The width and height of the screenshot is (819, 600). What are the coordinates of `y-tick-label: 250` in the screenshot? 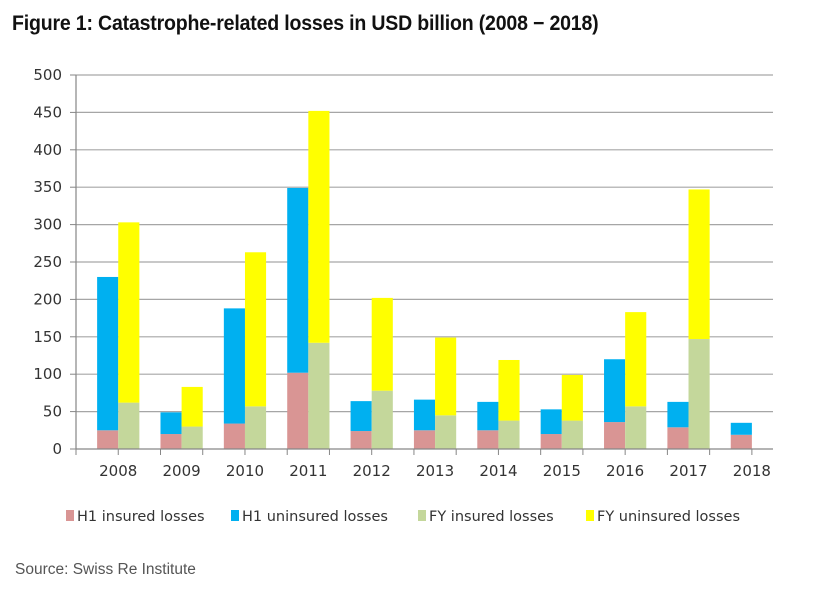 It's located at (47, 262).